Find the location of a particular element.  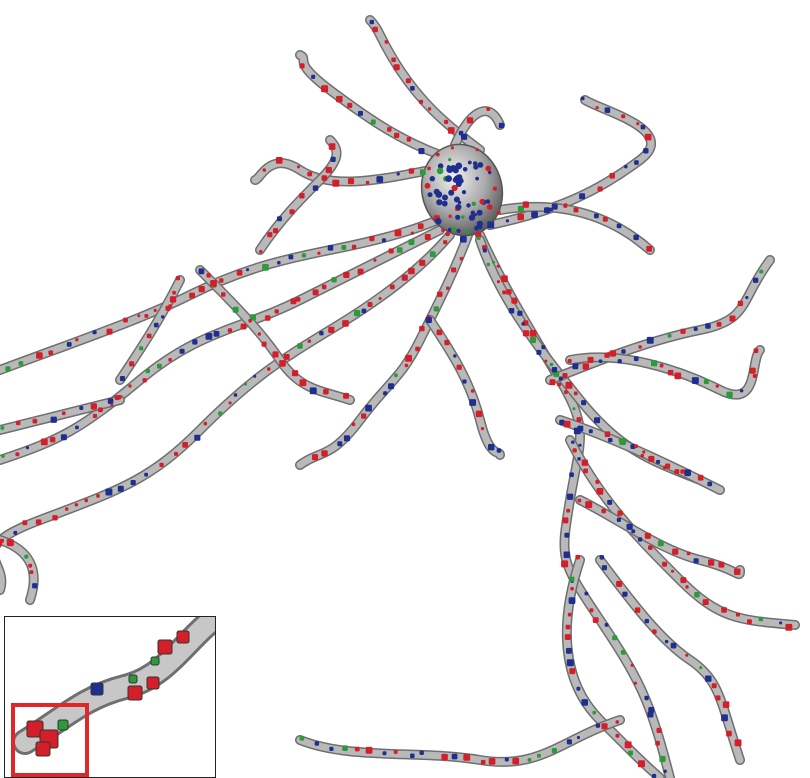

inset-punctum is located at coordinates (183, 637).